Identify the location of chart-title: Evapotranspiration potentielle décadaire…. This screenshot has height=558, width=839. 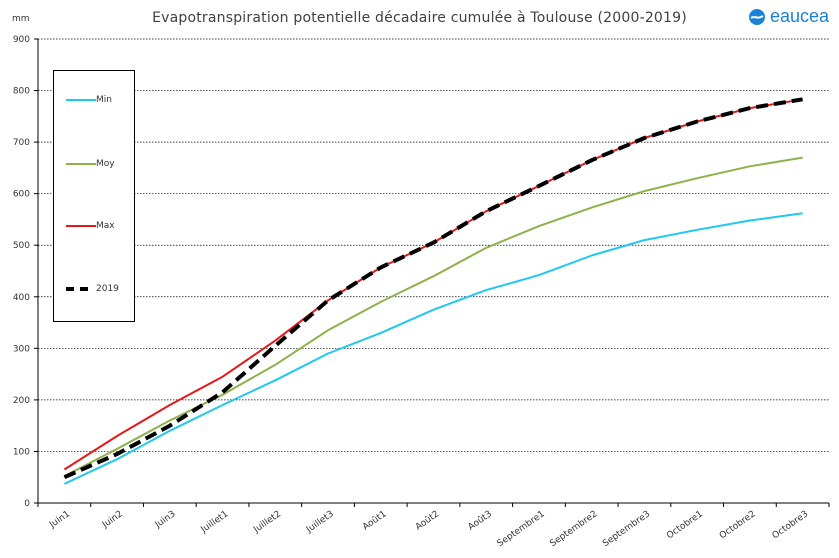
(419, 18).